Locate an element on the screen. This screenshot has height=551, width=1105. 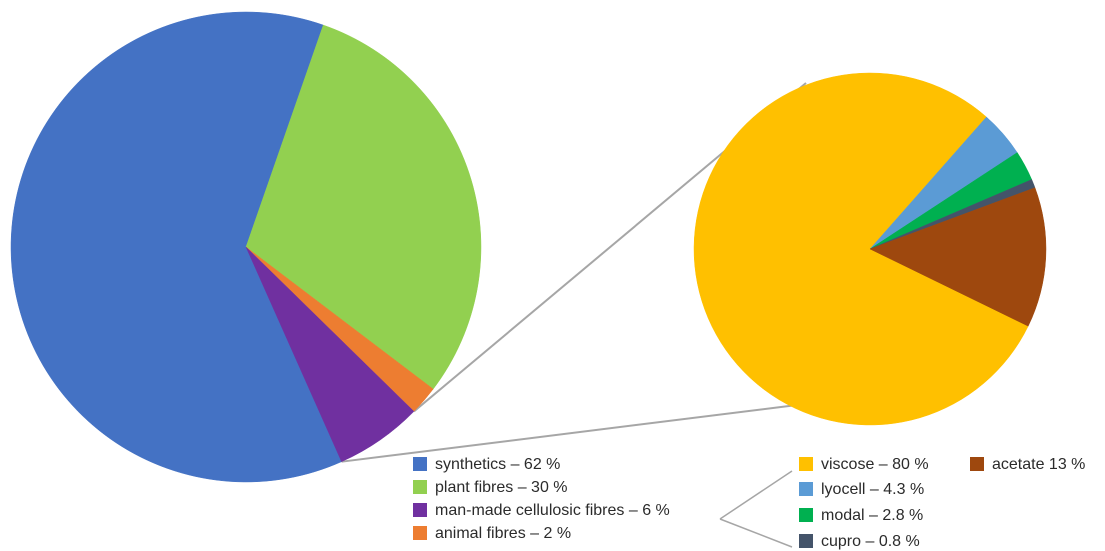
sub-pie-legend-item-lyocell: lyocell – 4.3 % is located at coordinates (861, 489).